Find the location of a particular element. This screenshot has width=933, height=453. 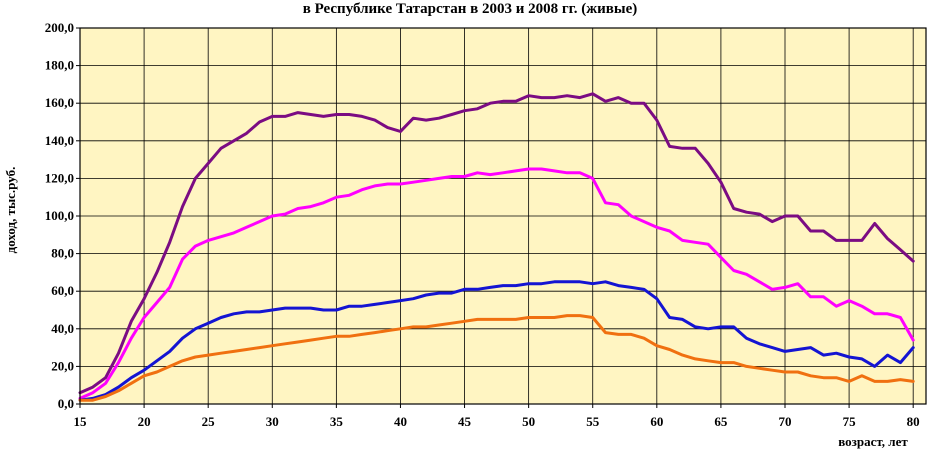

x-tick-label: 35 is located at coordinates (337, 421).